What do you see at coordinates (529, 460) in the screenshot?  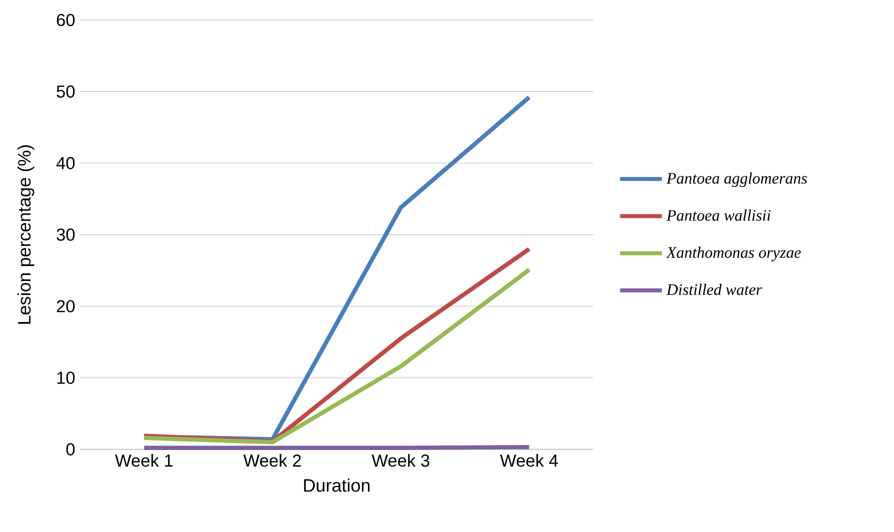 I see `x-tick-label: Week 4` at bounding box center [529, 460].